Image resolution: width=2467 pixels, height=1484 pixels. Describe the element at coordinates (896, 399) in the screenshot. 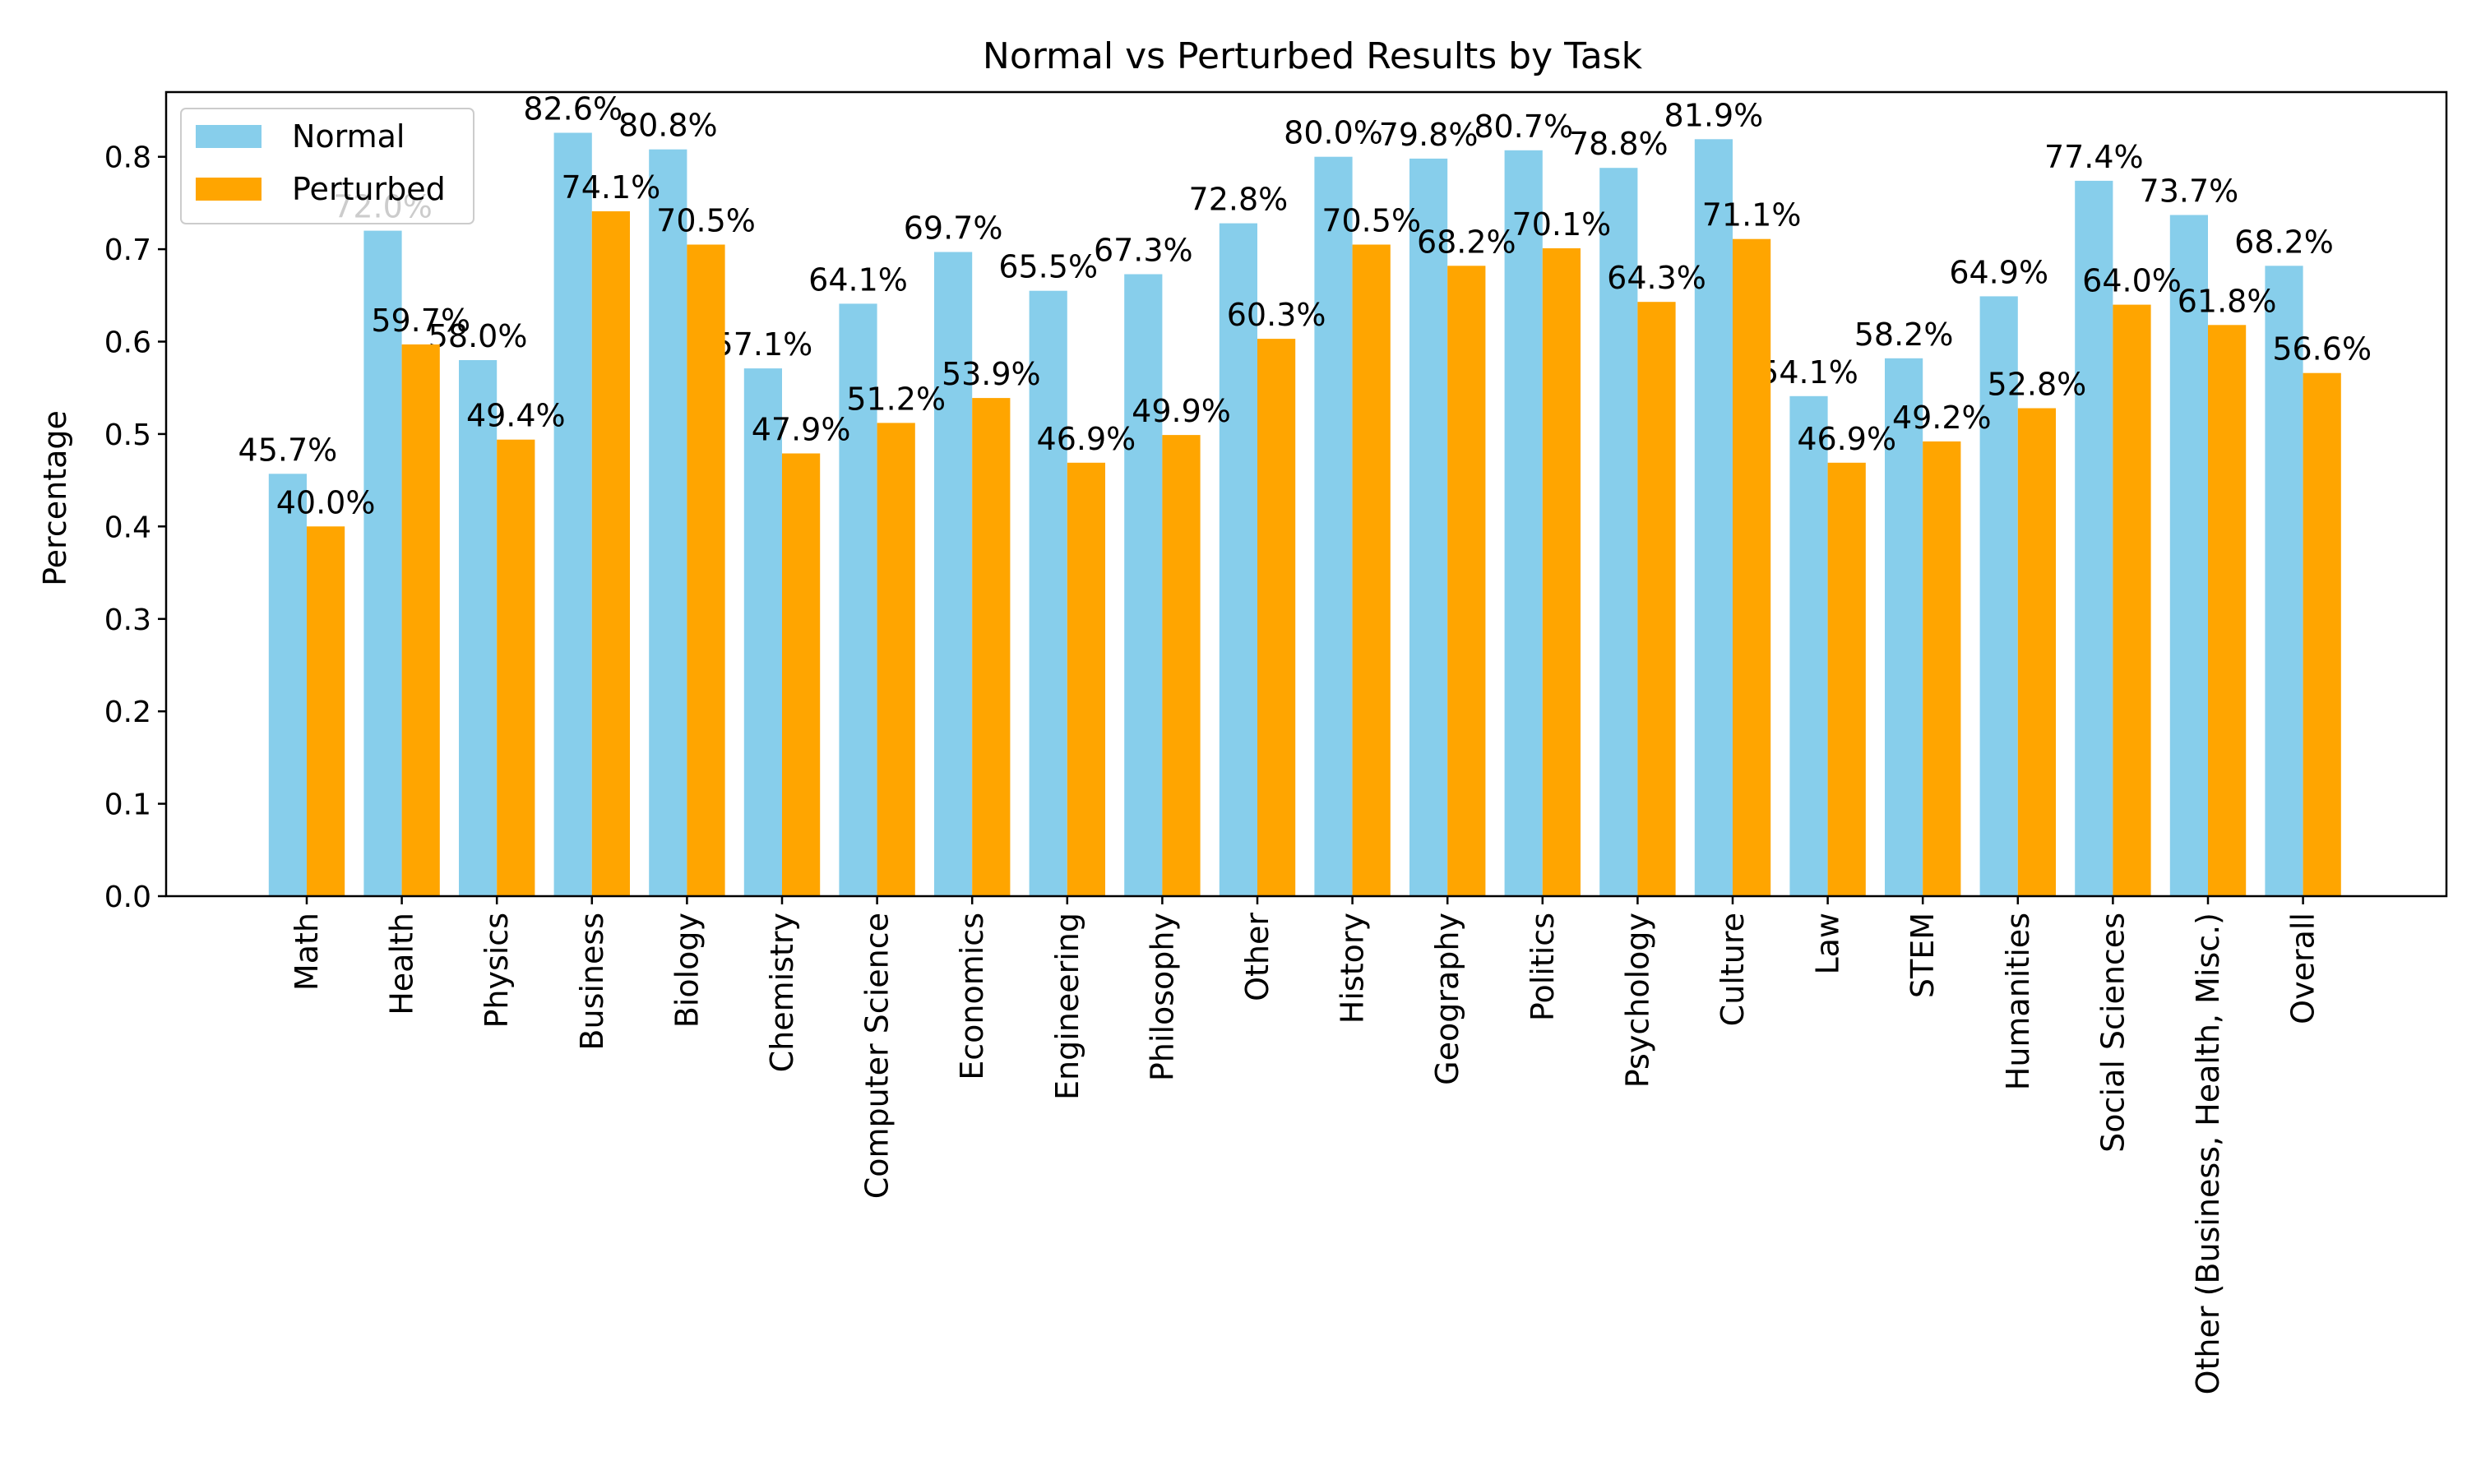

I see `data-label: 51.2%` at that location.